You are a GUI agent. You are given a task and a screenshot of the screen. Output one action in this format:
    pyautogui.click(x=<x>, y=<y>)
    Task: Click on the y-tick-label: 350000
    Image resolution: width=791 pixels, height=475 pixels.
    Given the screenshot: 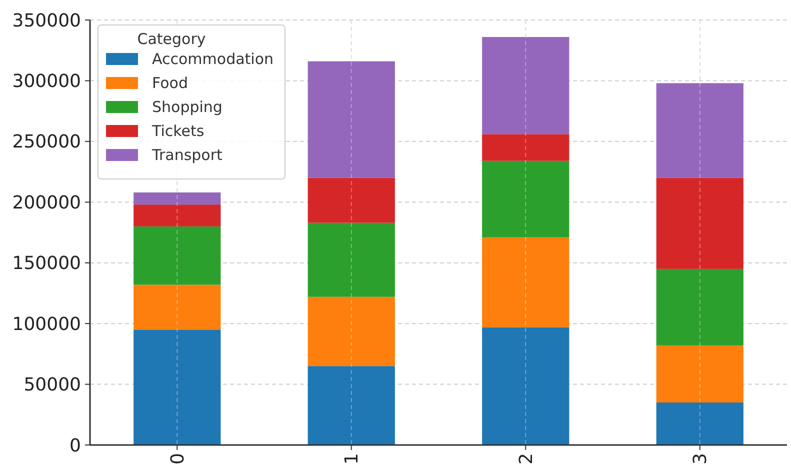 What is the action you would take?
    pyautogui.click(x=46, y=21)
    